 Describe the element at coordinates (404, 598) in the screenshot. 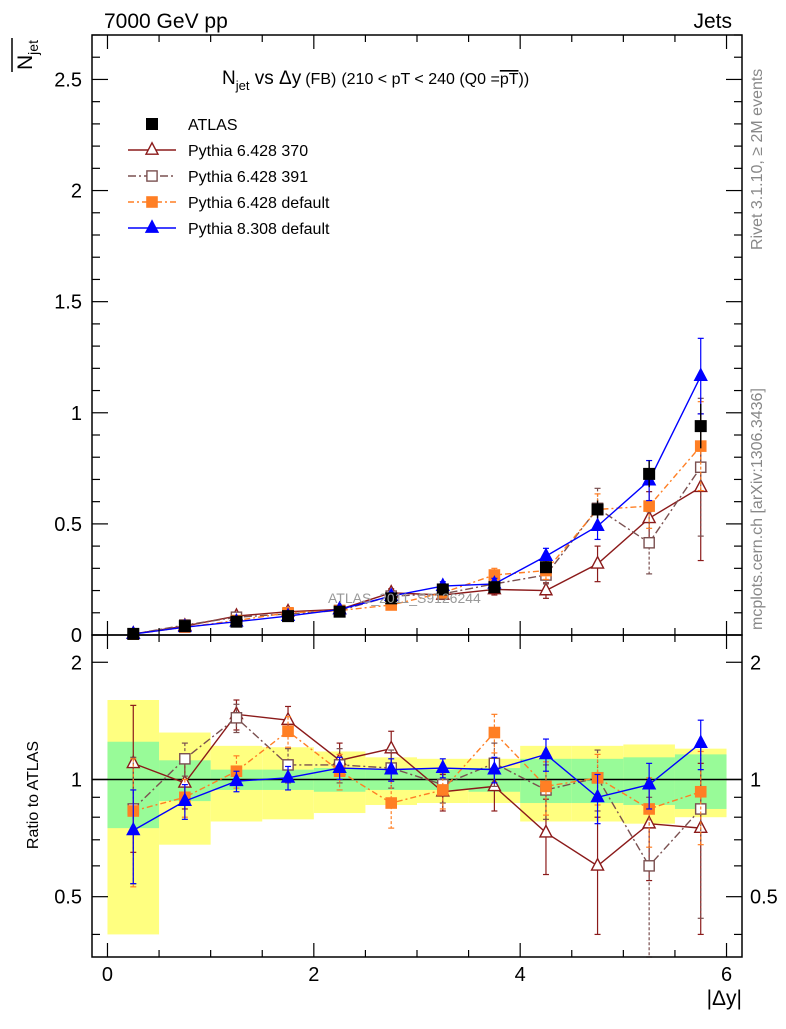

I see `watermark: ATLAS_2011_S9126244` at that location.